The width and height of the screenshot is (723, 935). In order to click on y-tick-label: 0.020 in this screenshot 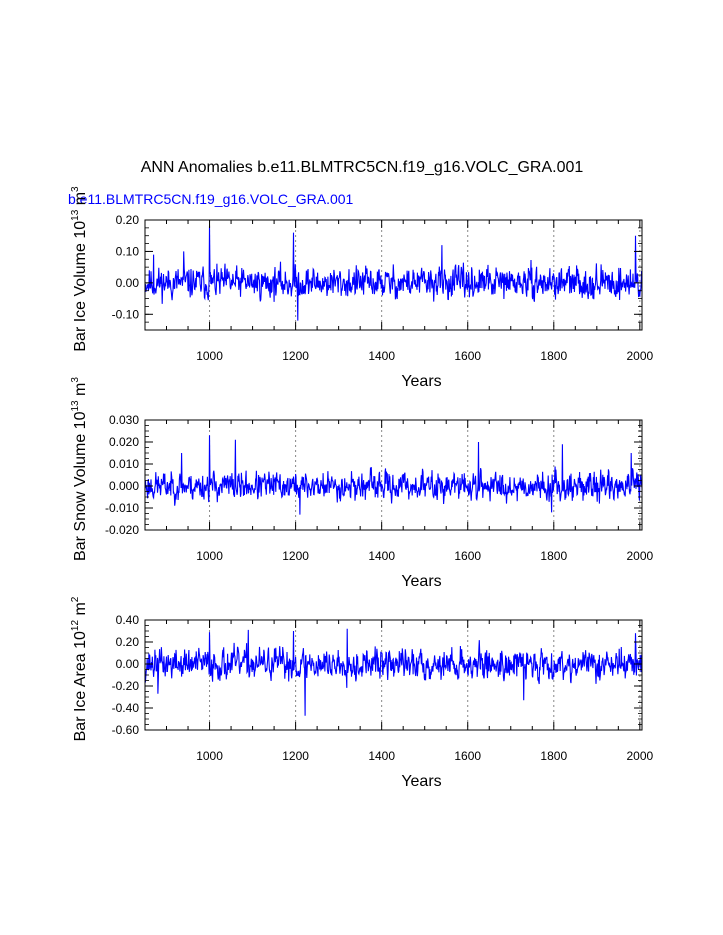, I will do `click(124, 442)`.